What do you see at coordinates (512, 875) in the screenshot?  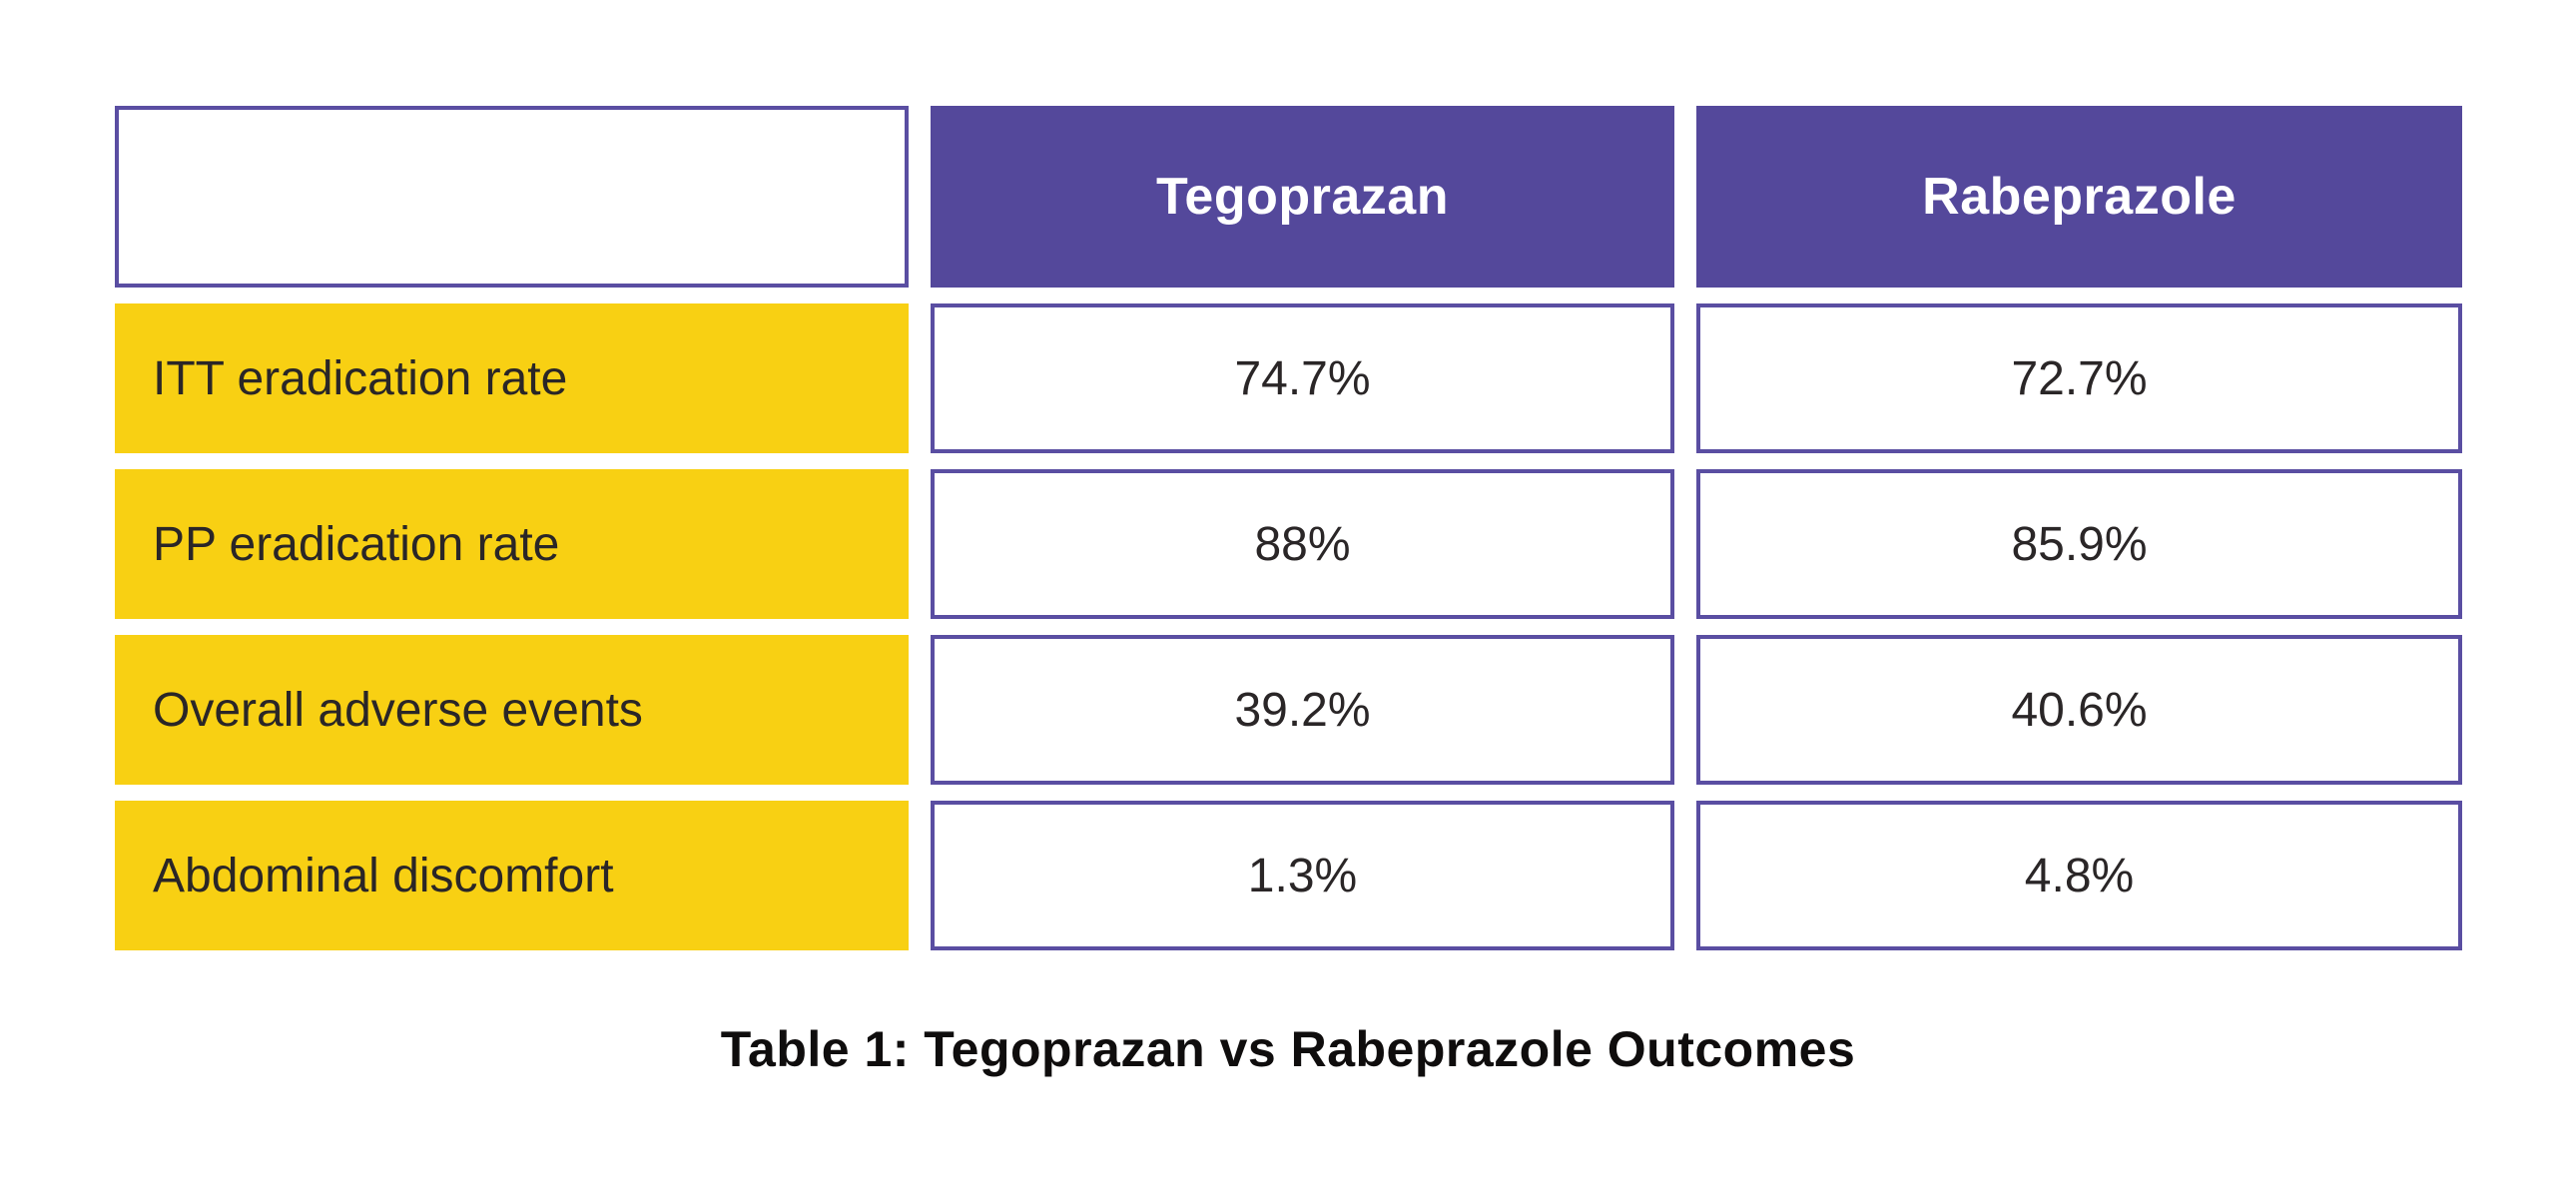 I see `row-label-abdominal-discomfort: Abdominal discomfort` at bounding box center [512, 875].